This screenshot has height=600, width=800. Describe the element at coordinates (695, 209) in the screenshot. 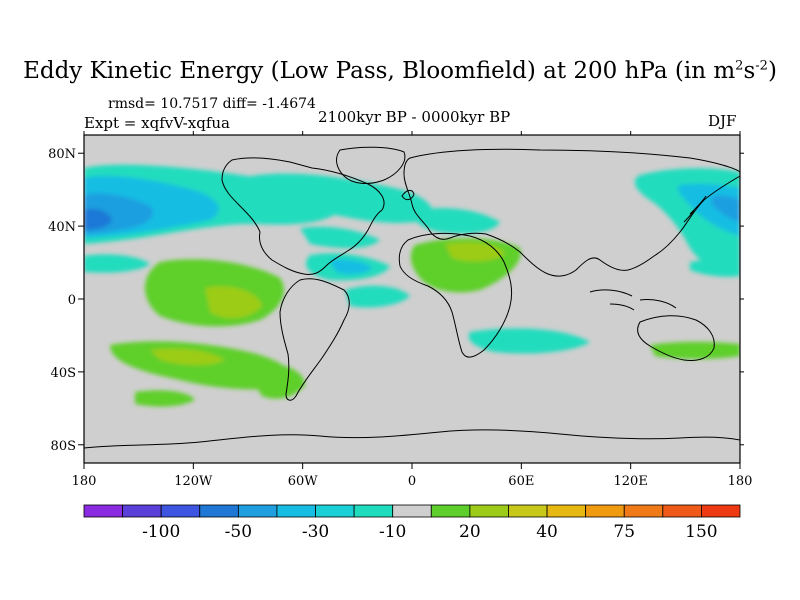

I see `coast-japan` at that location.